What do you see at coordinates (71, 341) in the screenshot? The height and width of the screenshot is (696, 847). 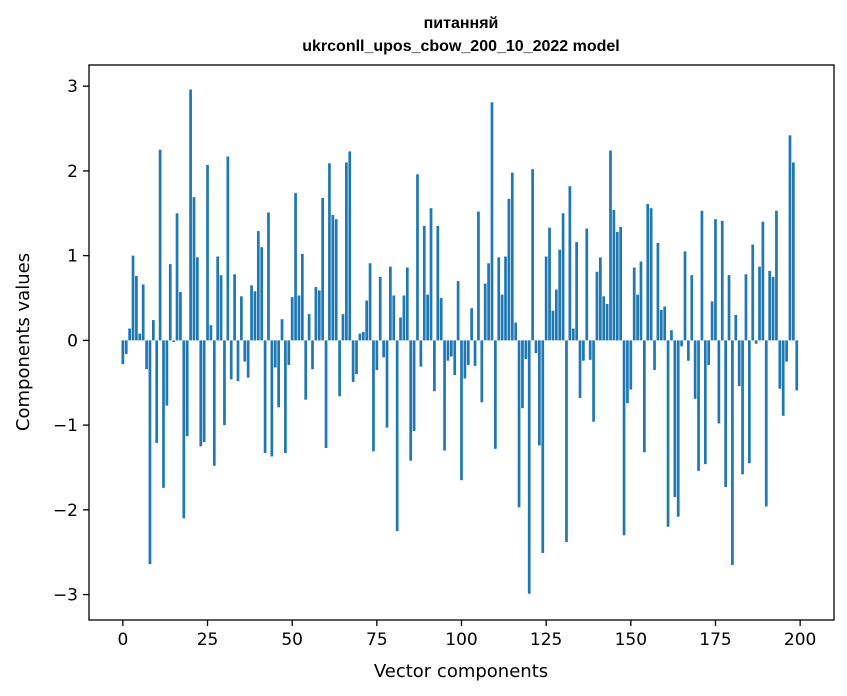 I see `y-axis-ticks: −3 −2 −1 0 1 2 3` at bounding box center [71, 341].